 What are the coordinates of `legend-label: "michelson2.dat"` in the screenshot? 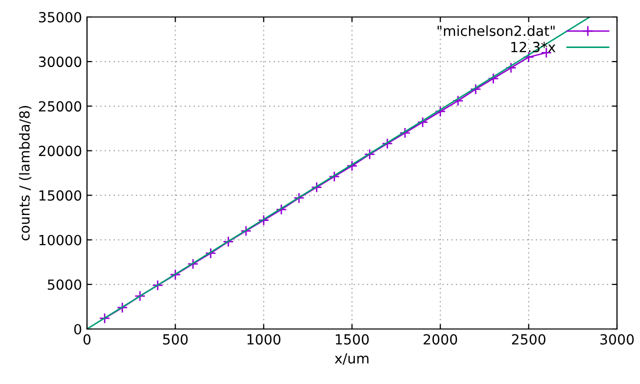 It's located at (496, 30).